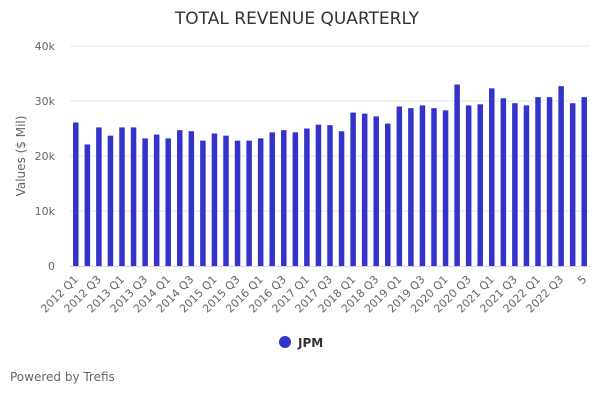  Describe the element at coordinates (582, 280) in the screenshot. I see `x-tick-label: 5` at that location.